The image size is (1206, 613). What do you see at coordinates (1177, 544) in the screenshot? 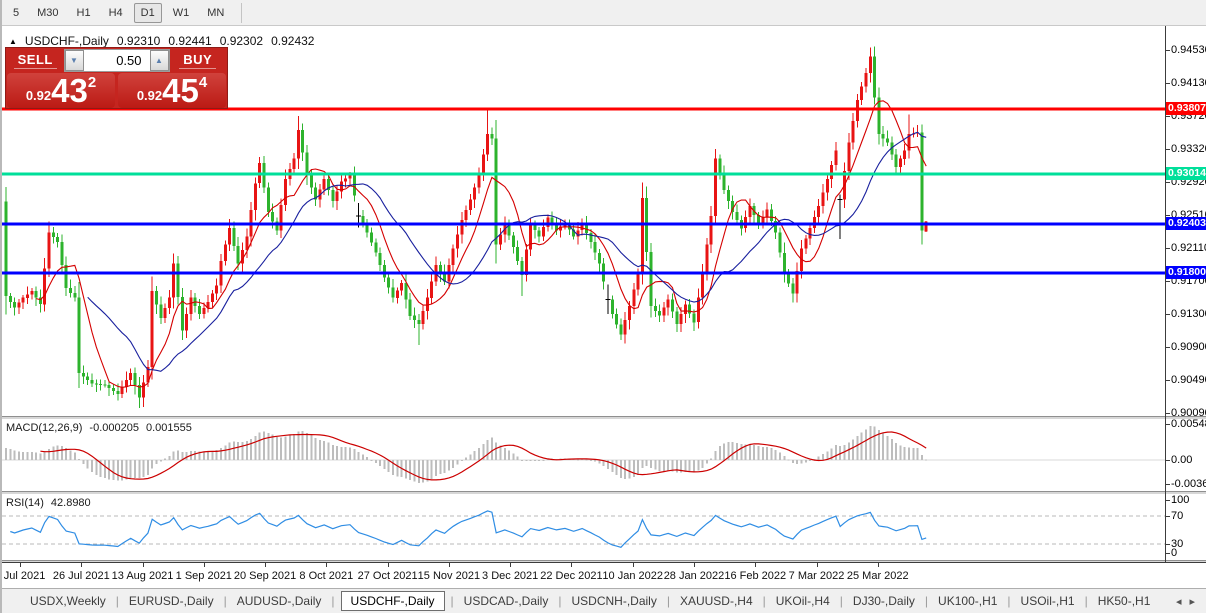
I see `rsi-axis-label: 30` at bounding box center [1177, 544].